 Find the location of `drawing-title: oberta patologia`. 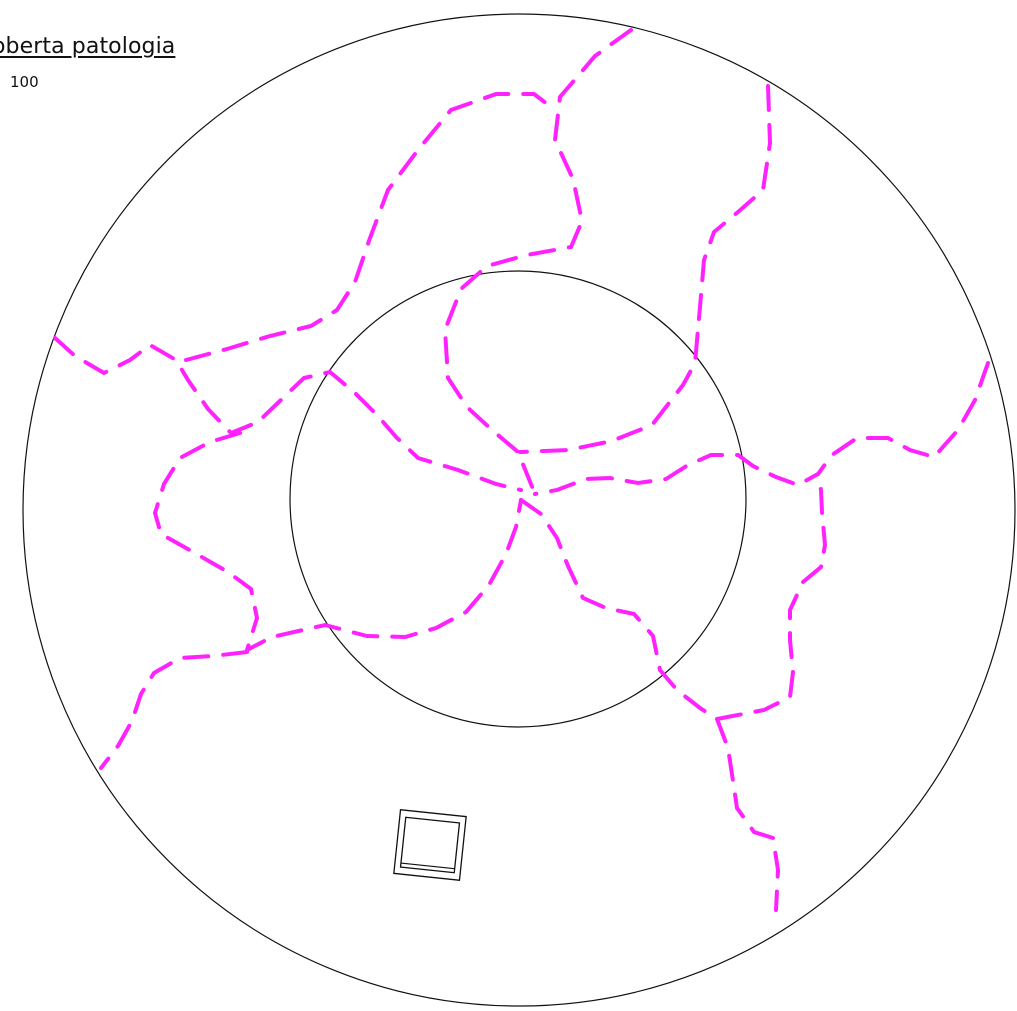

drawing-title: oberta patologia is located at coordinates (88, 46).